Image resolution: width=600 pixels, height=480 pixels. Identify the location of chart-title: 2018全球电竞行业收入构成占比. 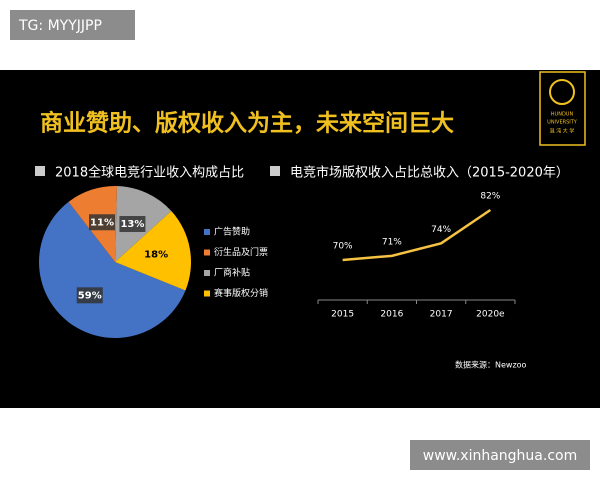
(149, 173).